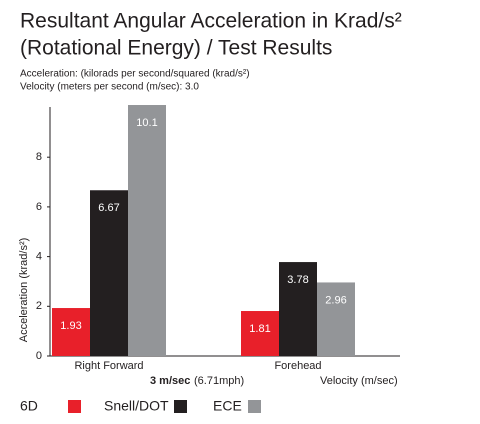 The width and height of the screenshot is (480, 424). Describe the element at coordinates (39, 306) in the screenshot. I see `y-tick-label: 2` at that location.